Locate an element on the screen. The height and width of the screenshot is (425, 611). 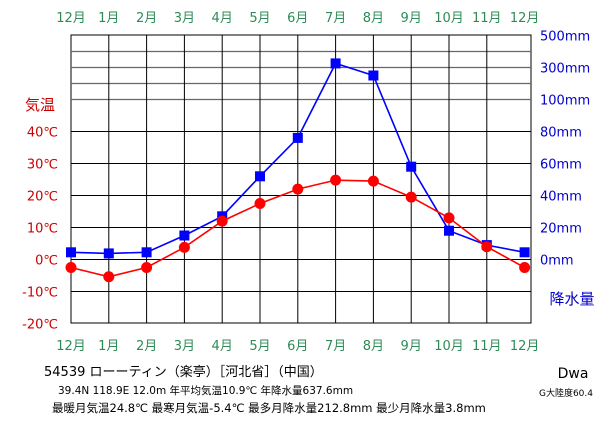
precip-tick-label: 80mm is located at coordinates (561, 133).